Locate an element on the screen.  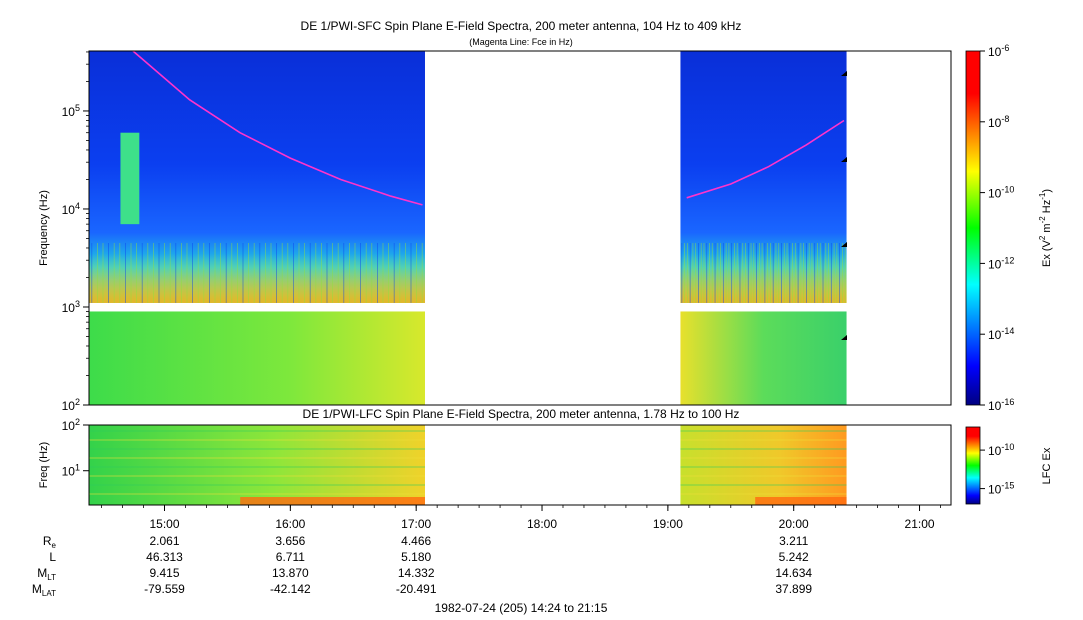
time-tick-label: 18:00 is located at coordinates (542, 524).